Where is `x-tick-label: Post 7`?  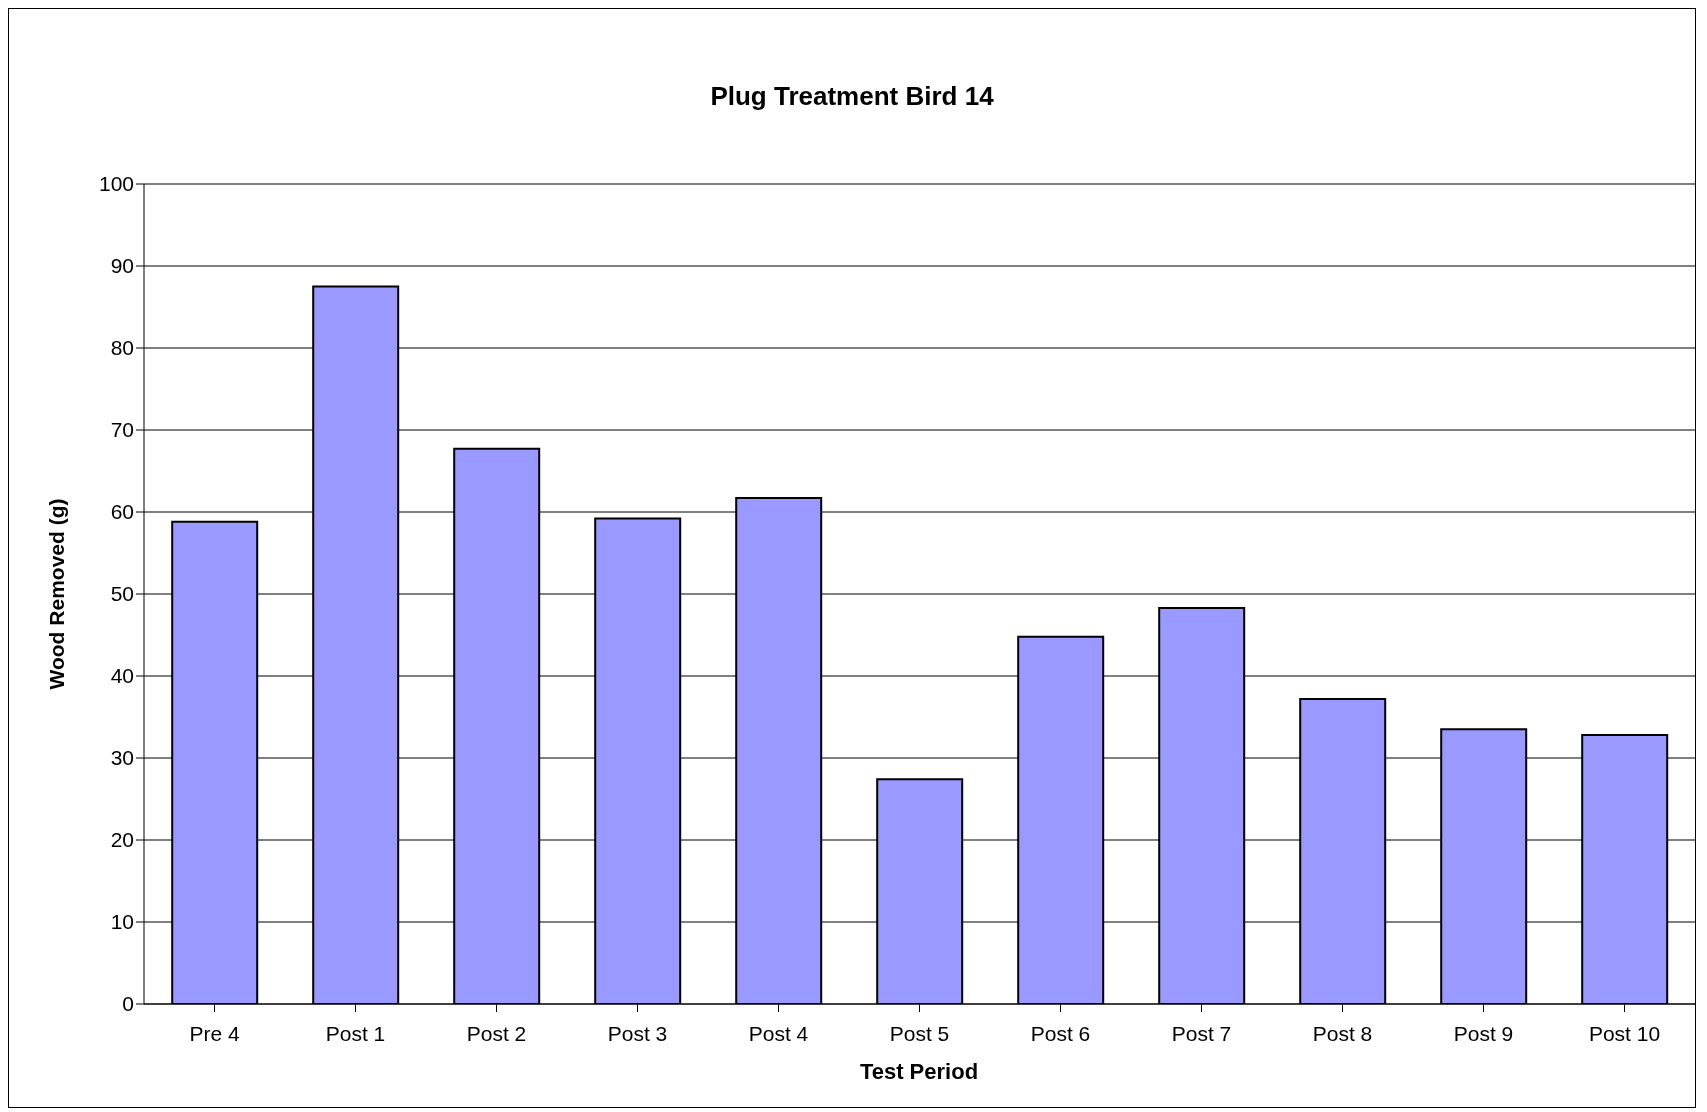
x-tick-label: Post 7 is located at coordinates (1201, 1033).